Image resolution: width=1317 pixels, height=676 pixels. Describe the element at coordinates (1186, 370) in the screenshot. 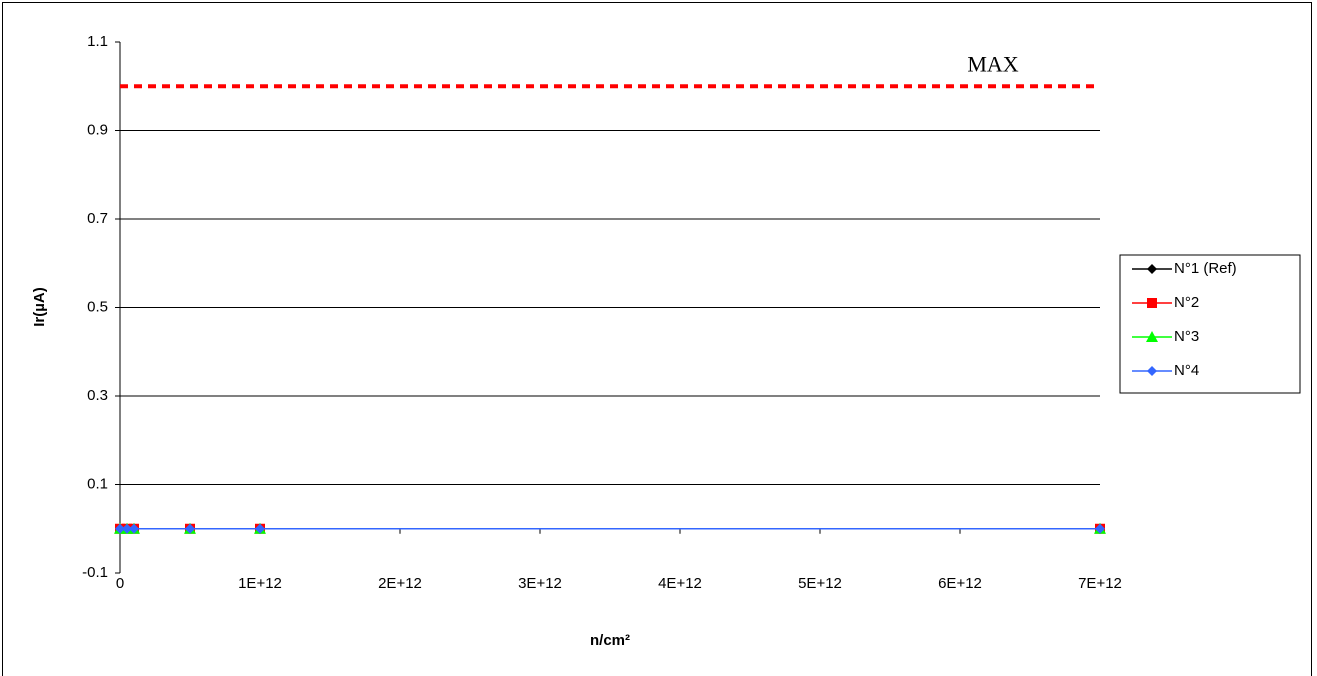

I see `legend-label: N°4` at that location.